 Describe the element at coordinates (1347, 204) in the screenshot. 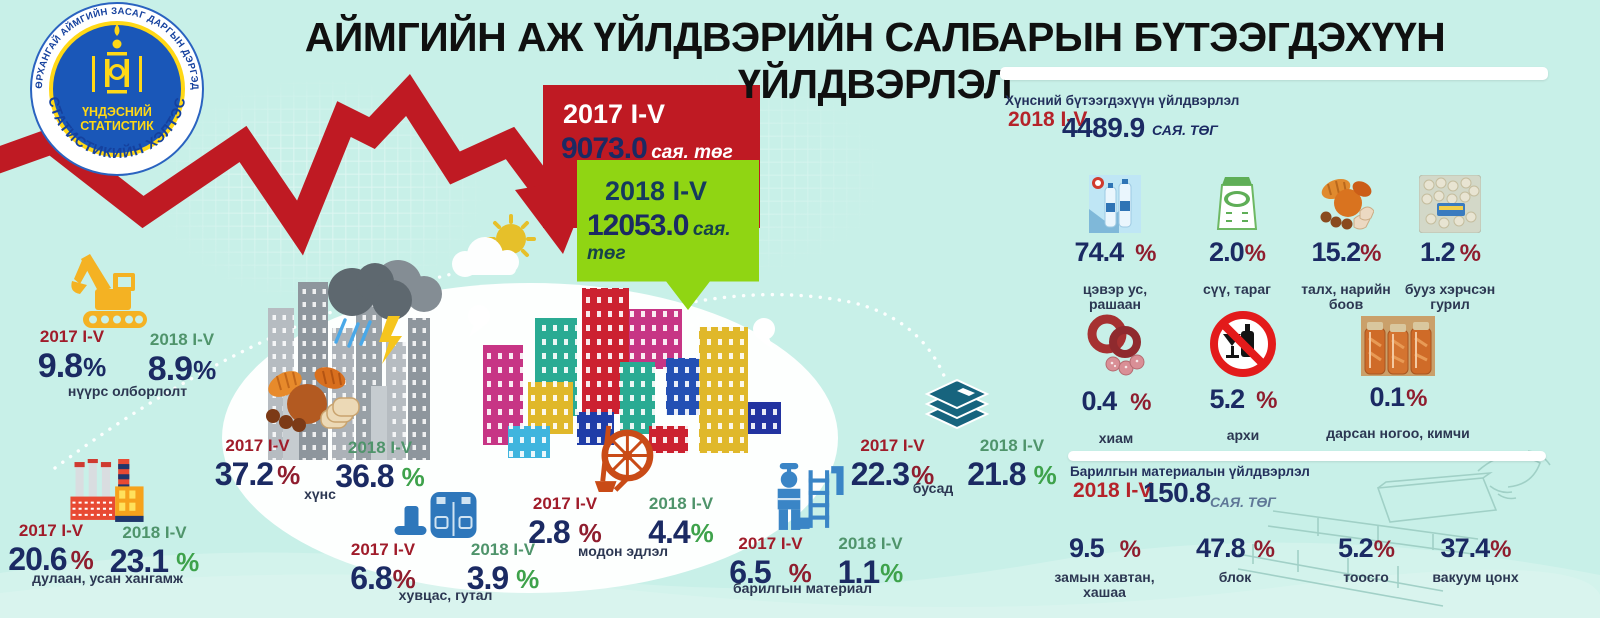

I see `bakery-icon` at that location.